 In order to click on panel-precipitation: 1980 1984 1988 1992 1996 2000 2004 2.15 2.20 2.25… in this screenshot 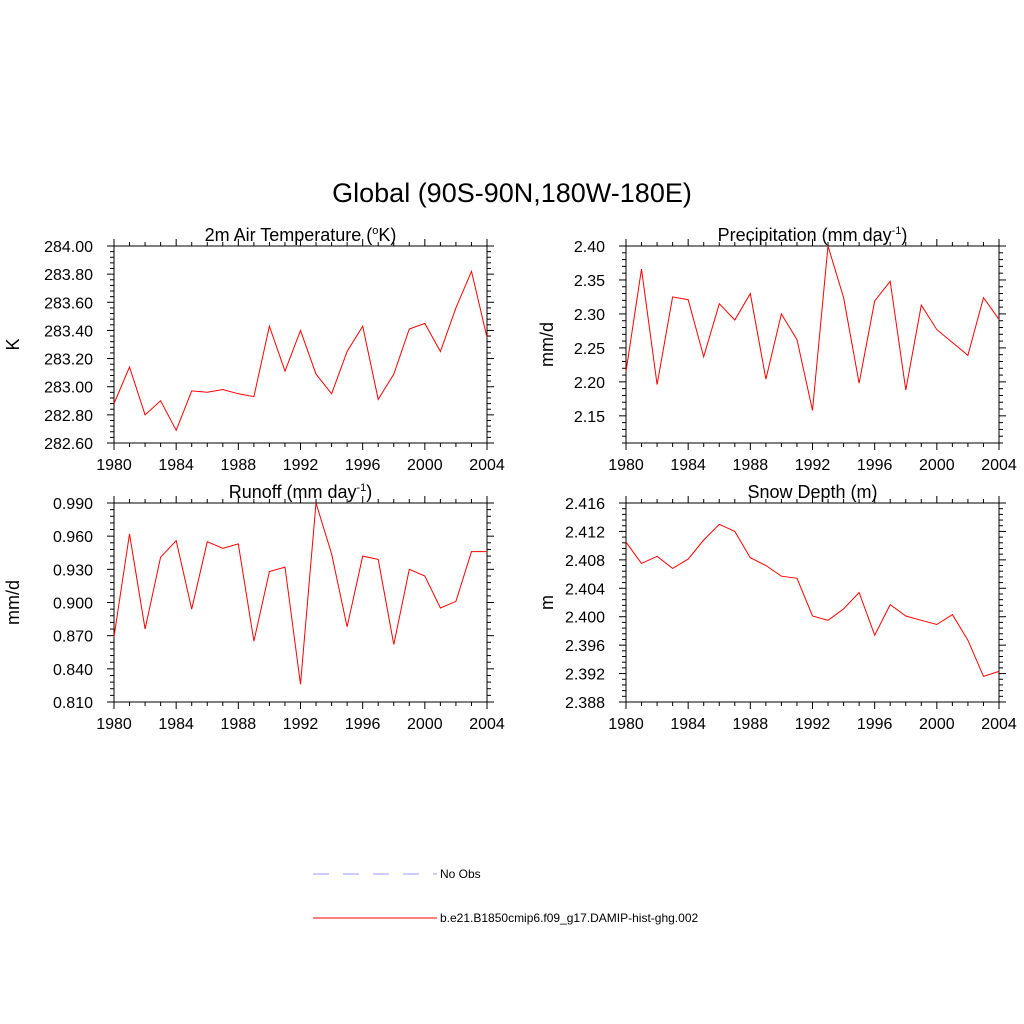, I will do `click(777, 349)`.